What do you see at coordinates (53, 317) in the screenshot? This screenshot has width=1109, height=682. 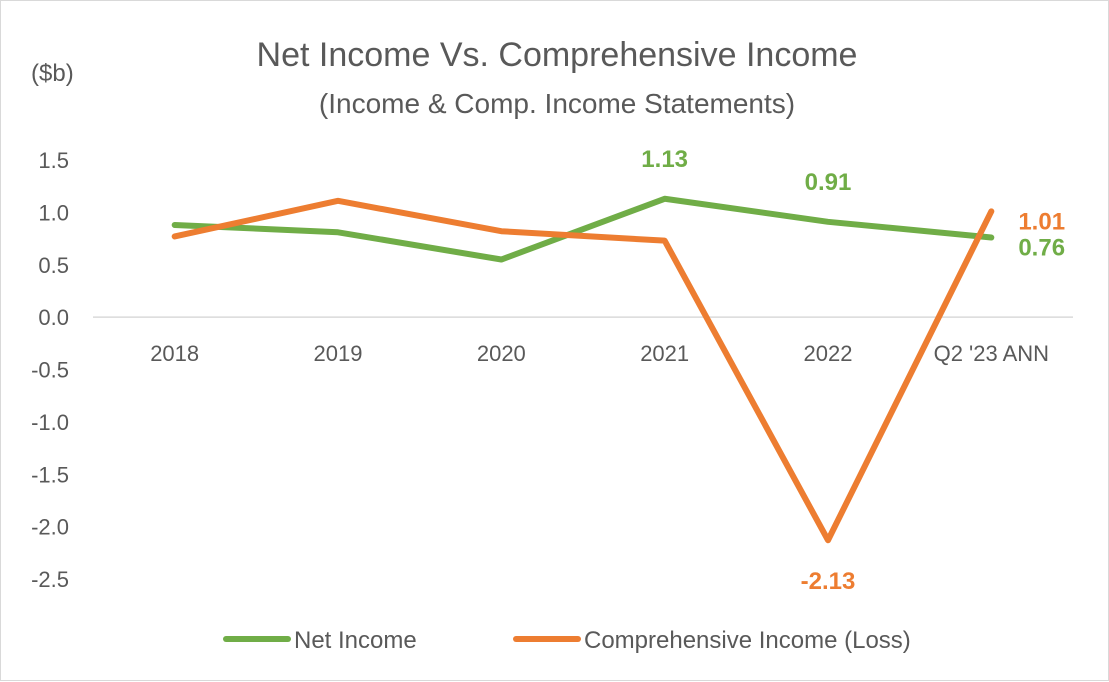 I see `y-tick-label: 0.0` at bounding box center [53, 317].